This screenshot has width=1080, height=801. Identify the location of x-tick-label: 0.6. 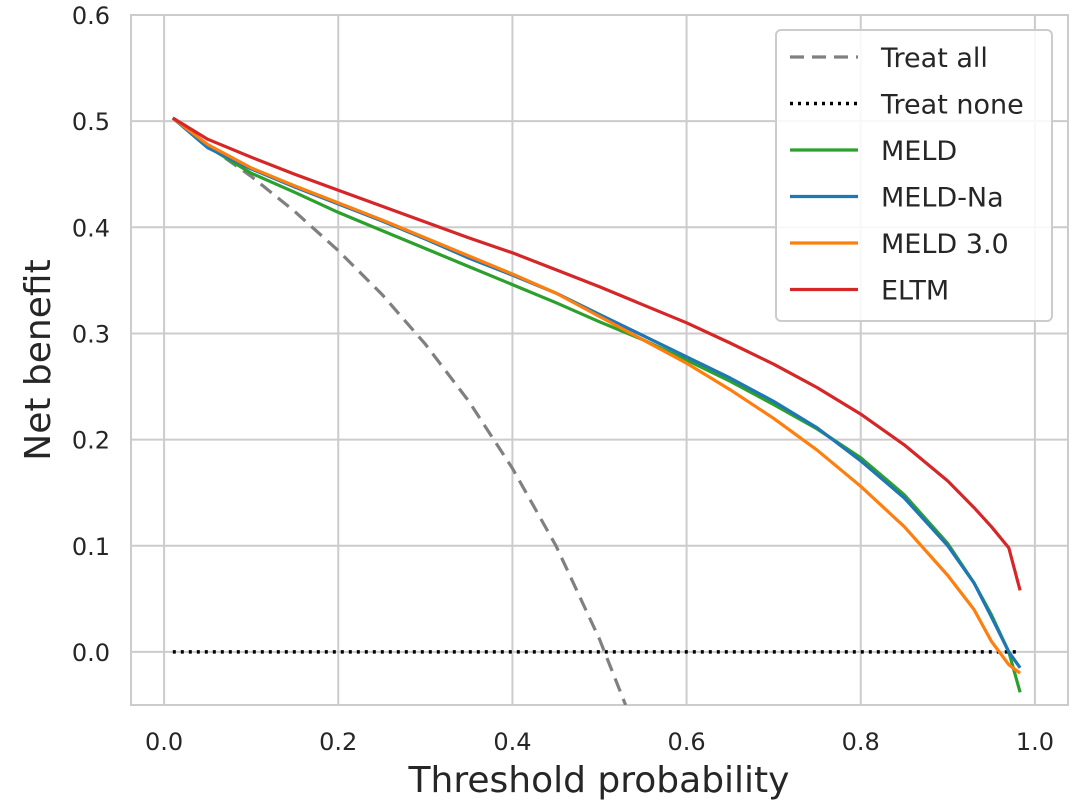
(686, 742).